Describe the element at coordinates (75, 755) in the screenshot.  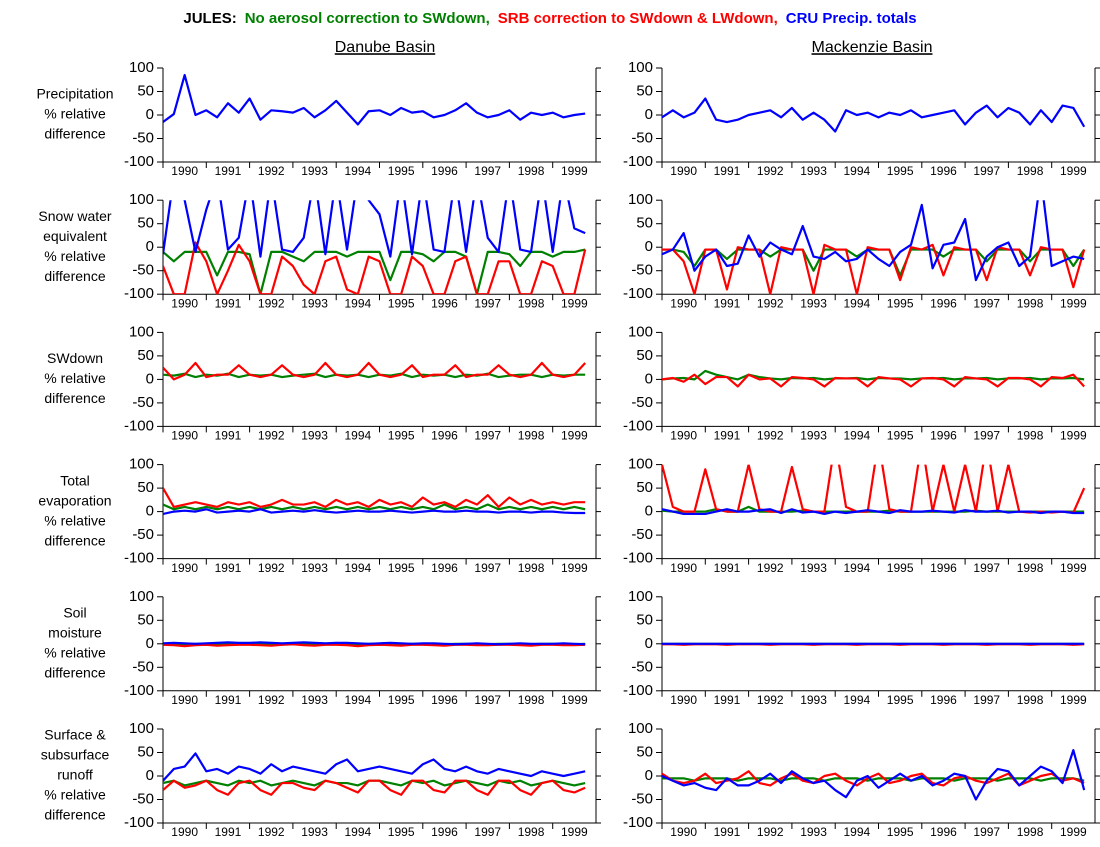
I see `row-label: subsurface` at that location.